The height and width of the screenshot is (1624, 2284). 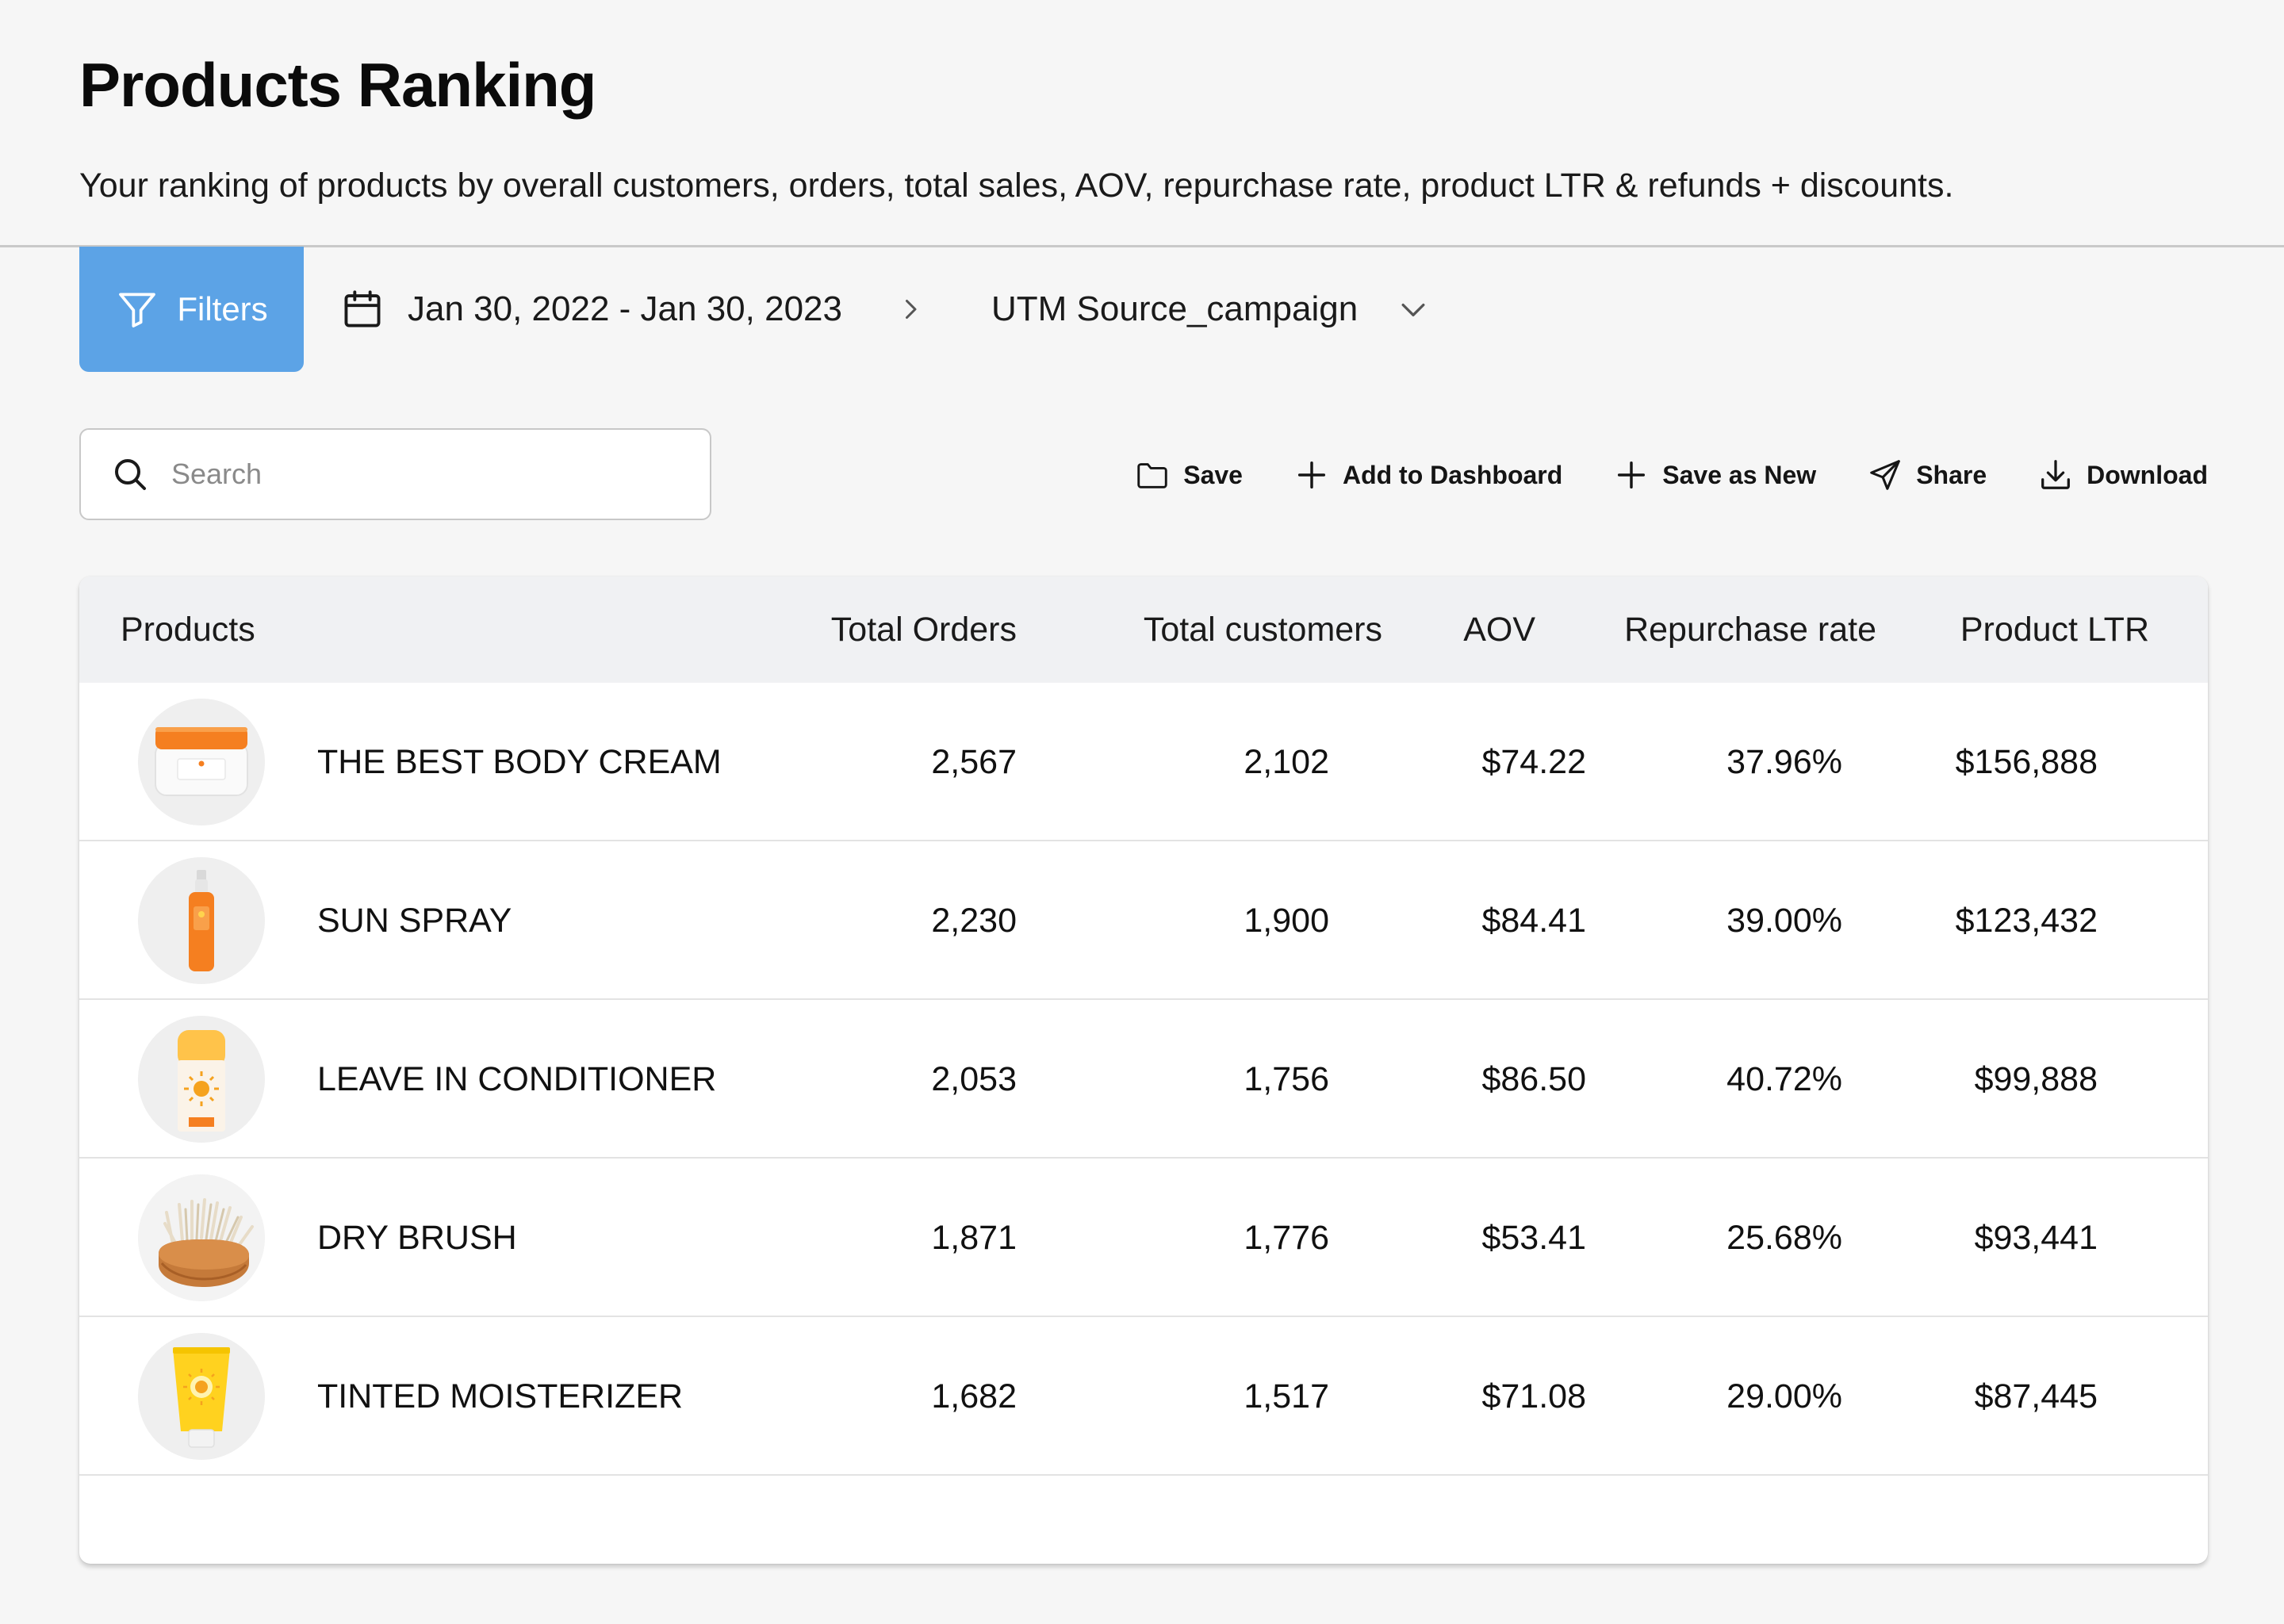 I want to click on report-toolbar: Save Add to Dashboard Save as New Share, so click(x=1671, y=475).